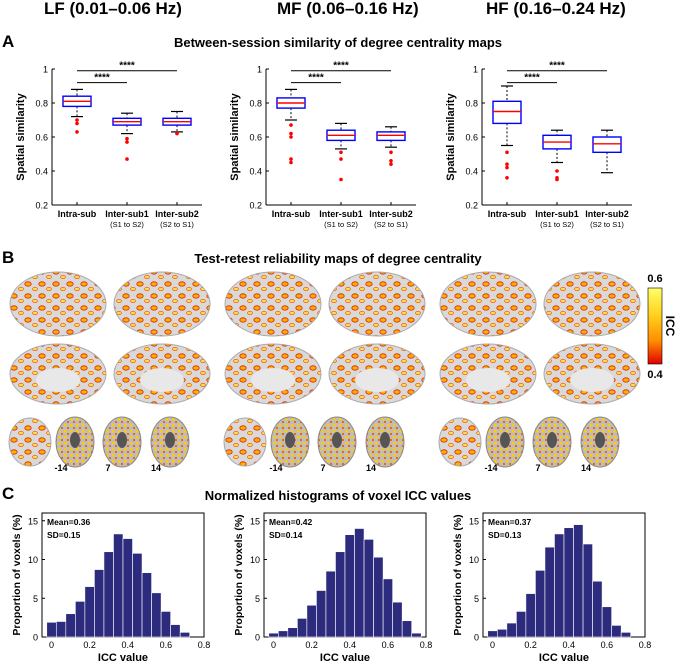  I want to click on y-tick-label: 0.4, so click(255, 172).